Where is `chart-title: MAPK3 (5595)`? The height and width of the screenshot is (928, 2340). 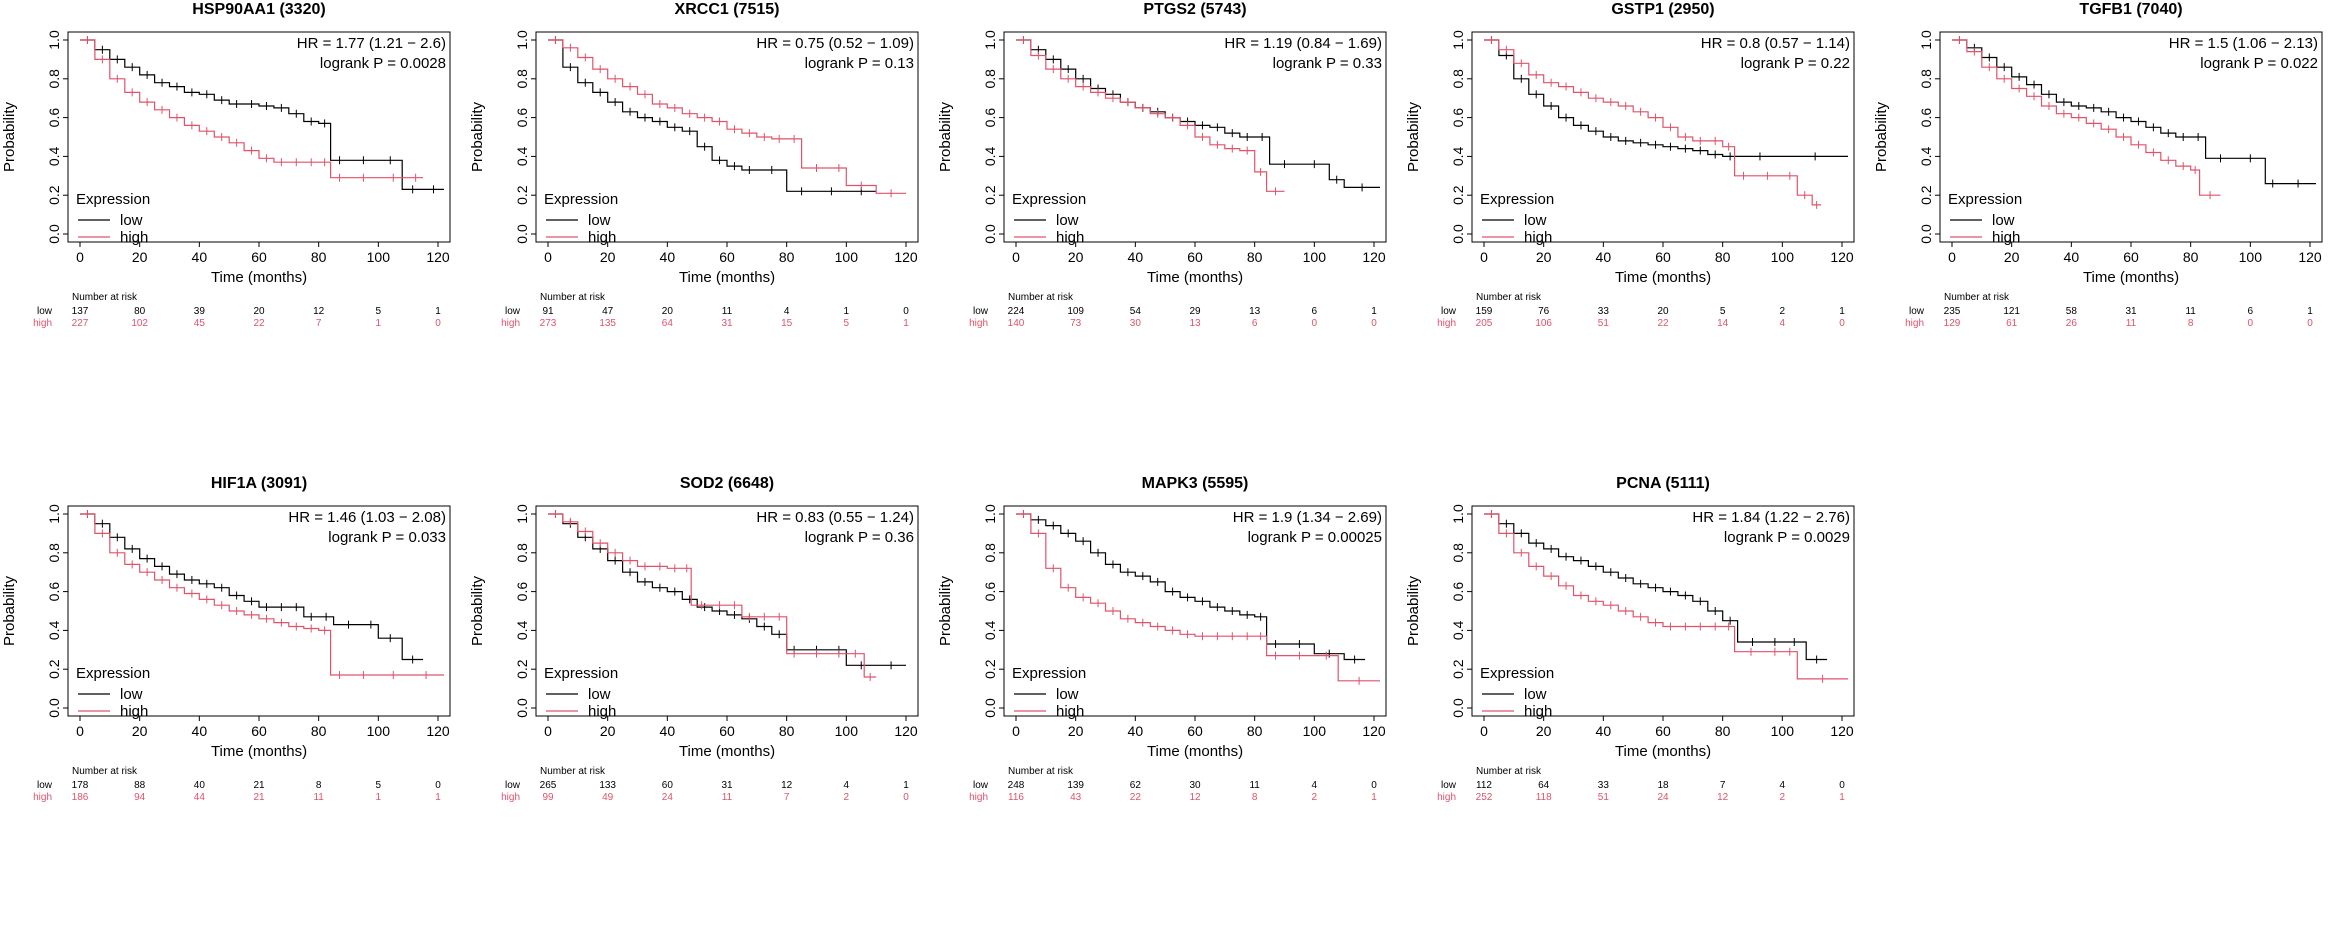 chart-title: MAPK3 (5595) is located at coordinates (1195, 483).